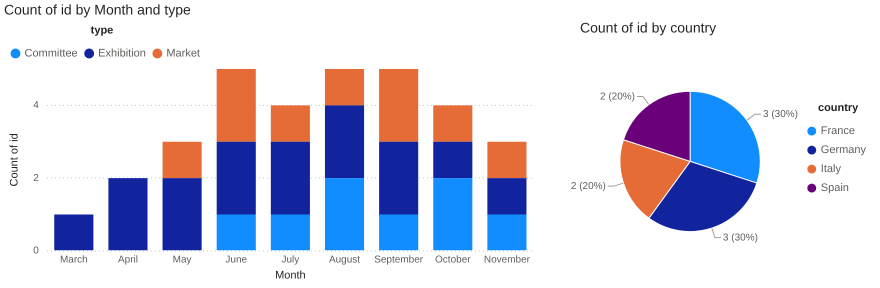  Describe the element at coordinates (344, 260) in the screenshot. I see `x-tick-label: August` at that location.